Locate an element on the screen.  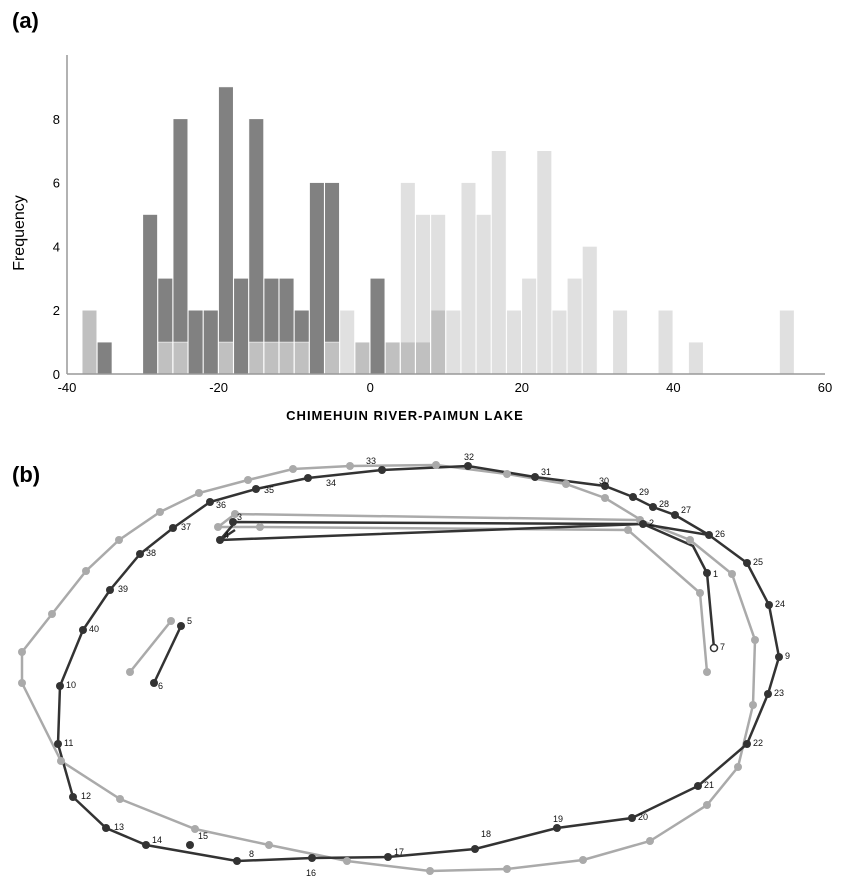
point-label: 27 is located at coordinates (686, 510).